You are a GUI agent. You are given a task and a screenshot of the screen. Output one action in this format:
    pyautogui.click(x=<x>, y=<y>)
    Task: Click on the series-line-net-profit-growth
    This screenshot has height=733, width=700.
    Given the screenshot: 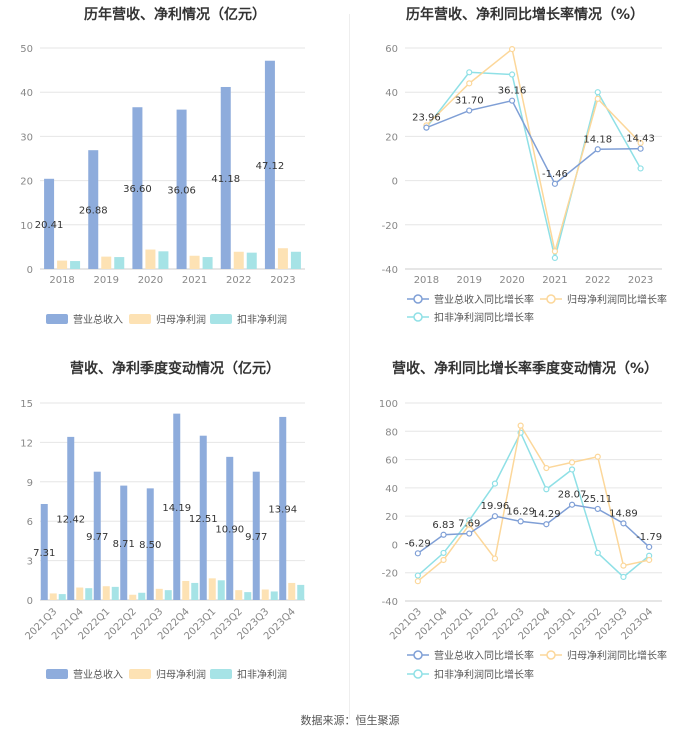 What is the action you would take?
    pyautogui.click(x=533, y=149)
    